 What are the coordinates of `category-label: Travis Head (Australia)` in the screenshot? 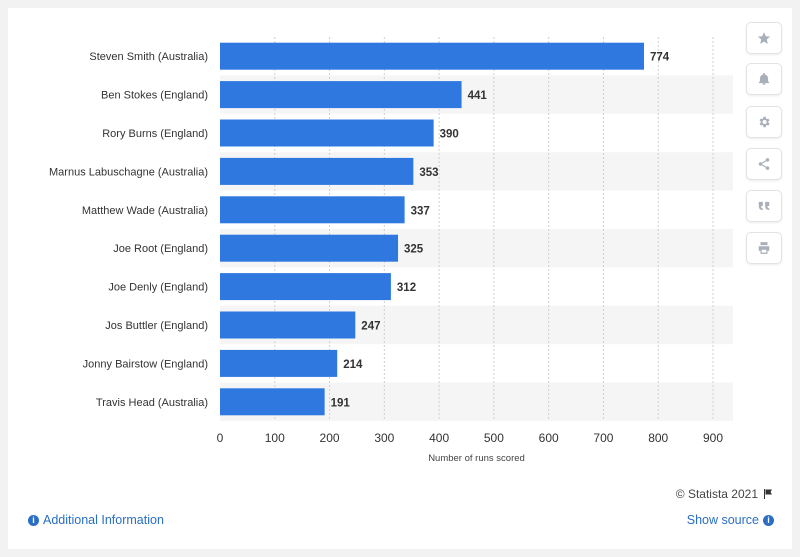 It's located at (152, 403).